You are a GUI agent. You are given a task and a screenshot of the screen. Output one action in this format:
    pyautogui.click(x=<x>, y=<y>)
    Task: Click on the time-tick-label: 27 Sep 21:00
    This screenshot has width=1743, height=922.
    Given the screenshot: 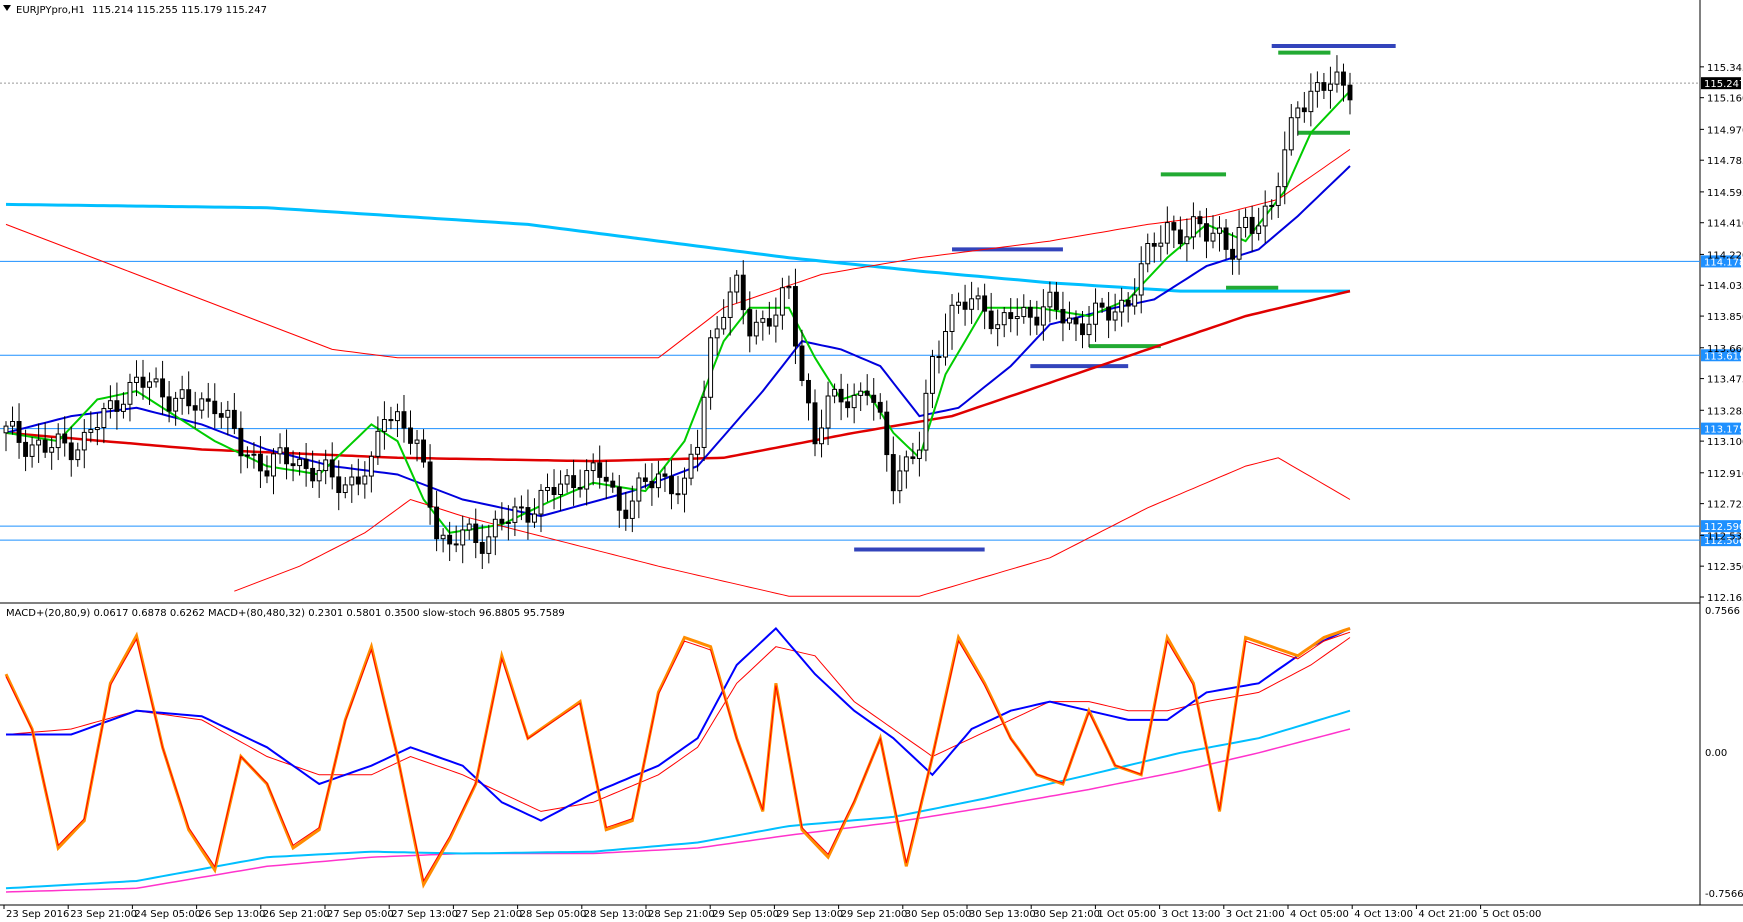 What is the action you would take?
    pyautogui.click(x=488, y=914)
    